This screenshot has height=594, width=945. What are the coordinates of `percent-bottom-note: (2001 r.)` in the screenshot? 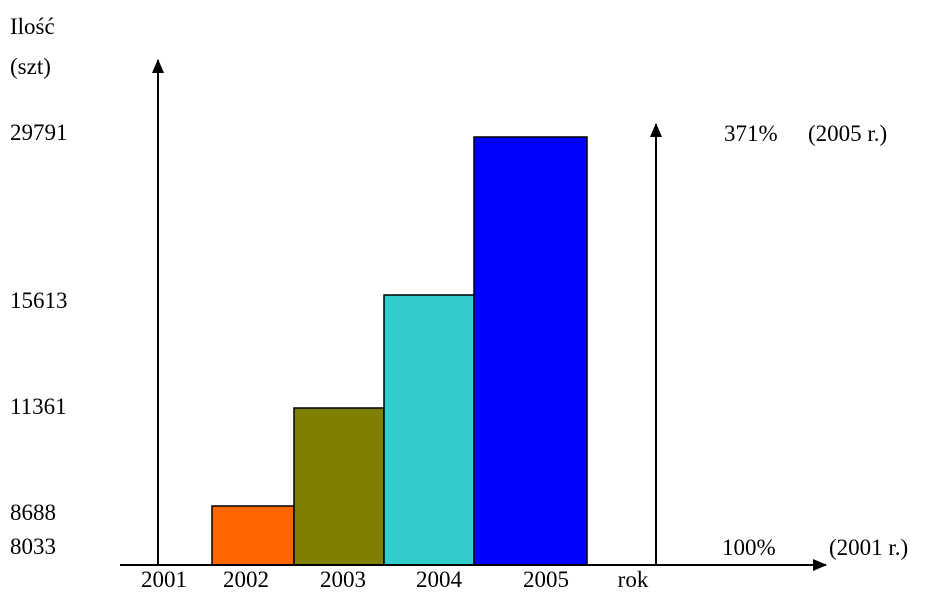 It's located at (869, 547).